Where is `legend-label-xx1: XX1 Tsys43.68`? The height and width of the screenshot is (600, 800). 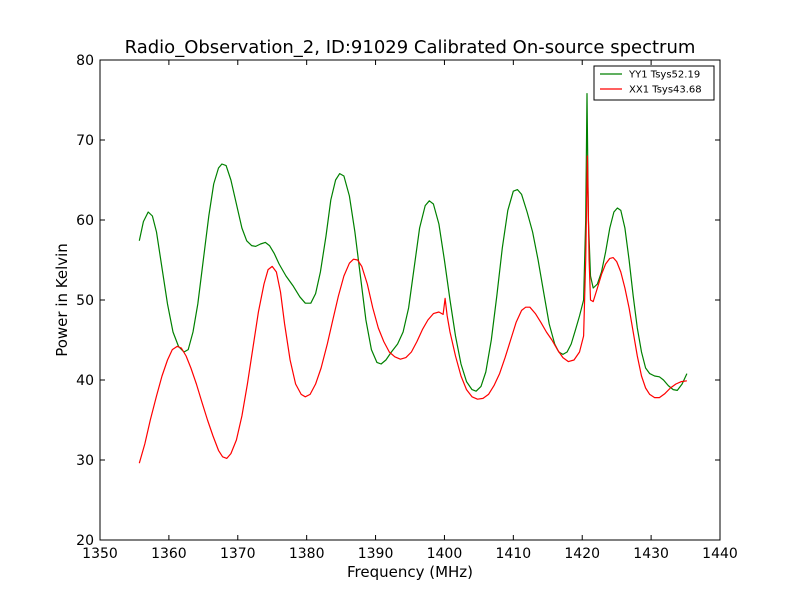
legend-label-xx1: XX1 Tsys43.68 is located at coordinates (665, 90).